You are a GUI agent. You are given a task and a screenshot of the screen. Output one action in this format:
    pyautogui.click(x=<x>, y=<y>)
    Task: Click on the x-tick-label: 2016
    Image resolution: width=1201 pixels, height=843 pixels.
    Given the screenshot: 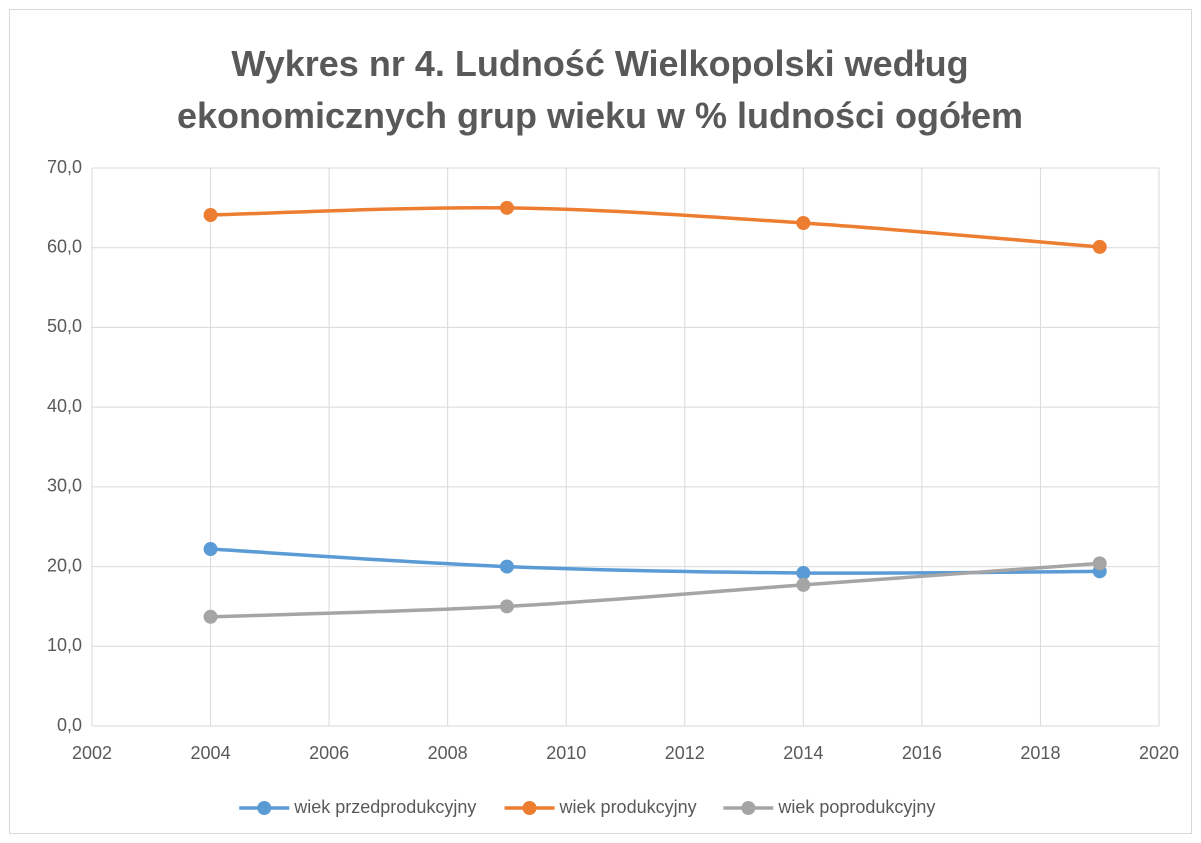 What is the action you would take?
    pyautogui.click(x=922, y=753)
    